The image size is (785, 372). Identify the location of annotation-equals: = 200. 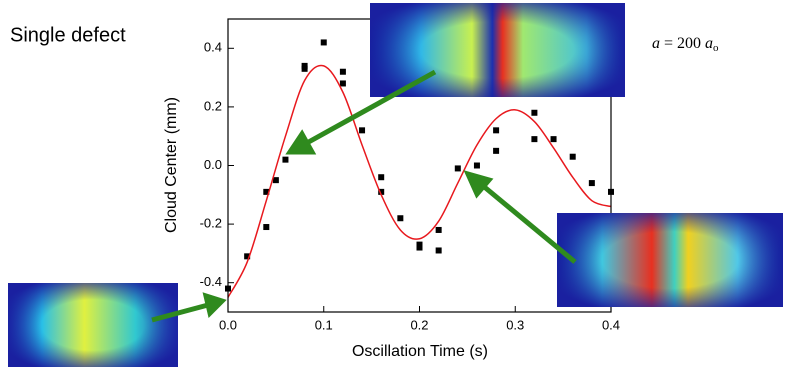
(682, 43).